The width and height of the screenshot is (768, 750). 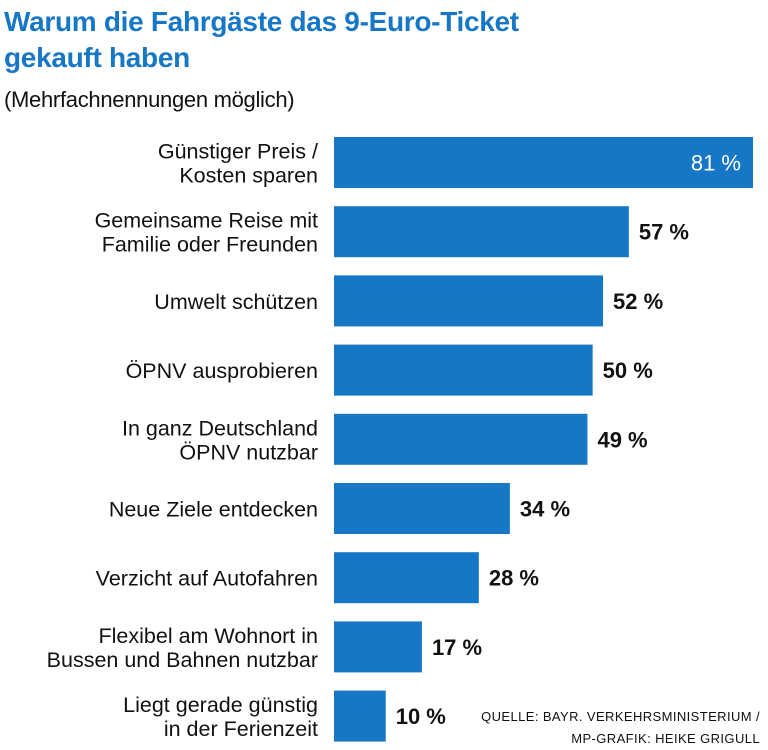 What do you see at coordinates (622, 439) in the screenshot?
I see `value-label: 49 %` at bounding box center [622, 439].